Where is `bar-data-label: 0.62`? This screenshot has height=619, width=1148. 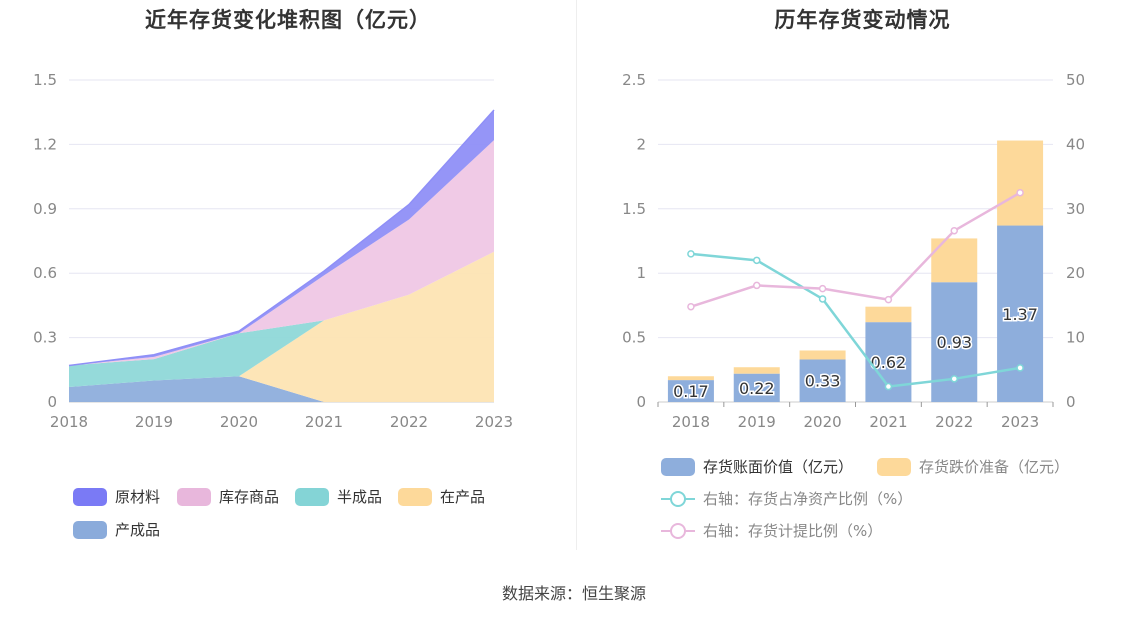 bar-data-label: 0.62 is located at coordinates (889, 362).